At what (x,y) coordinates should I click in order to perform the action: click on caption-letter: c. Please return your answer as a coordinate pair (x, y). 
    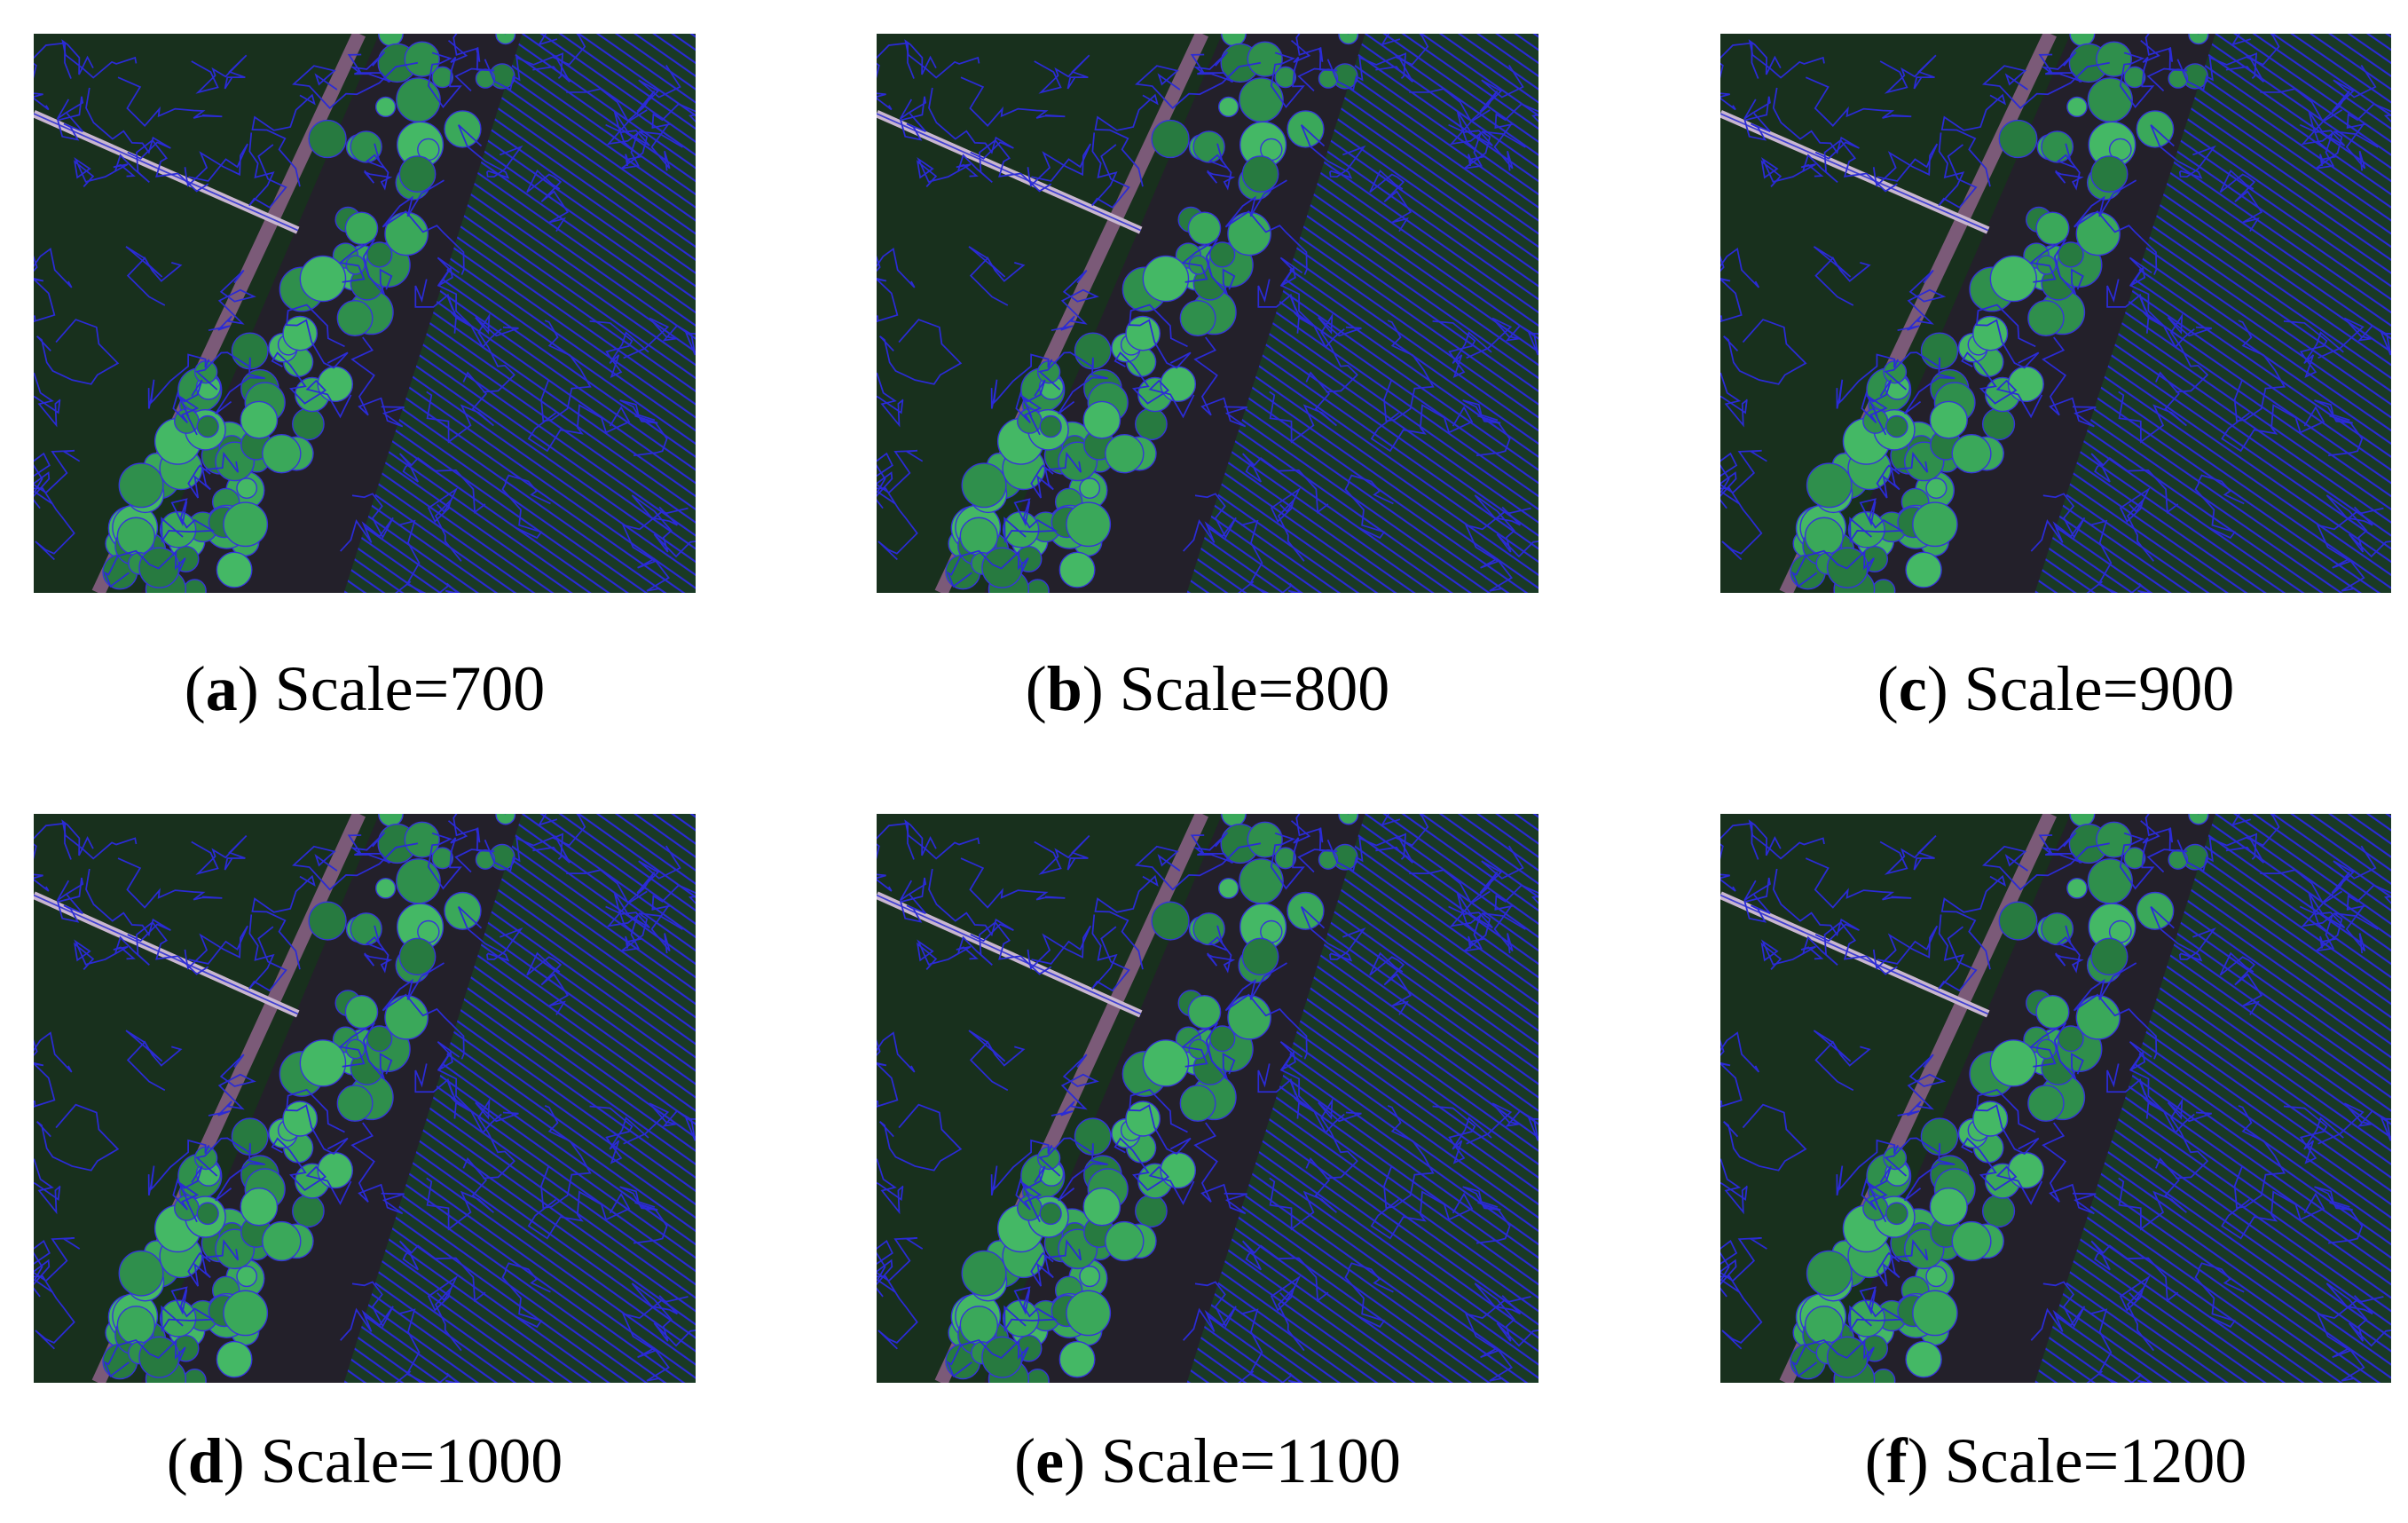
    Looking at the image, I should click on (1912, 688).